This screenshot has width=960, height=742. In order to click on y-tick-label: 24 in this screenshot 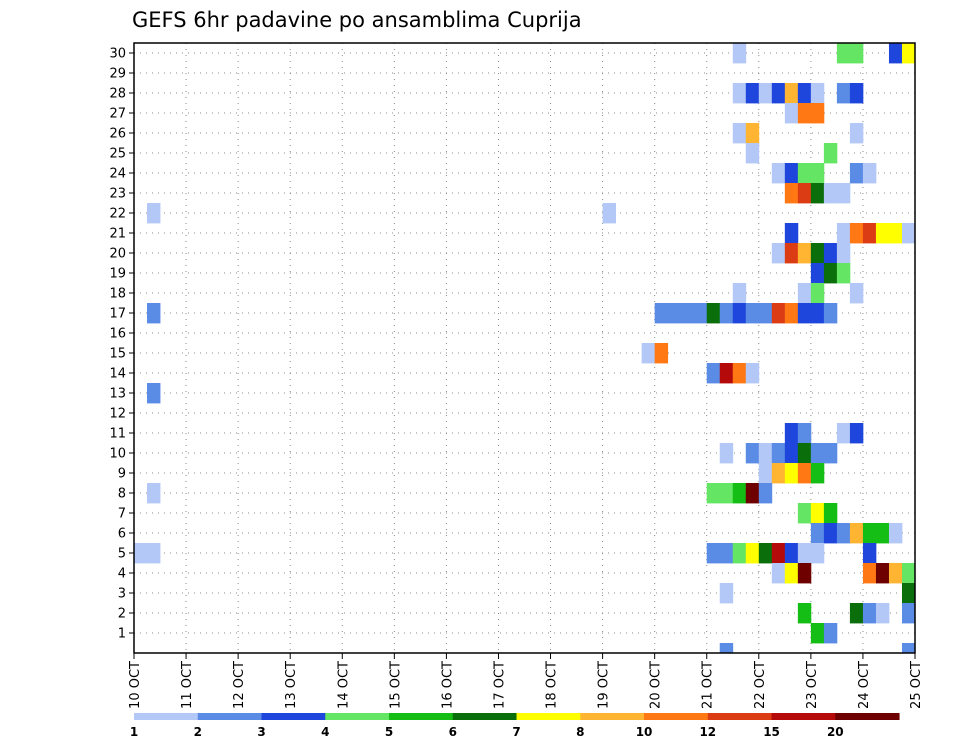, I will do `click(117, 174)`.